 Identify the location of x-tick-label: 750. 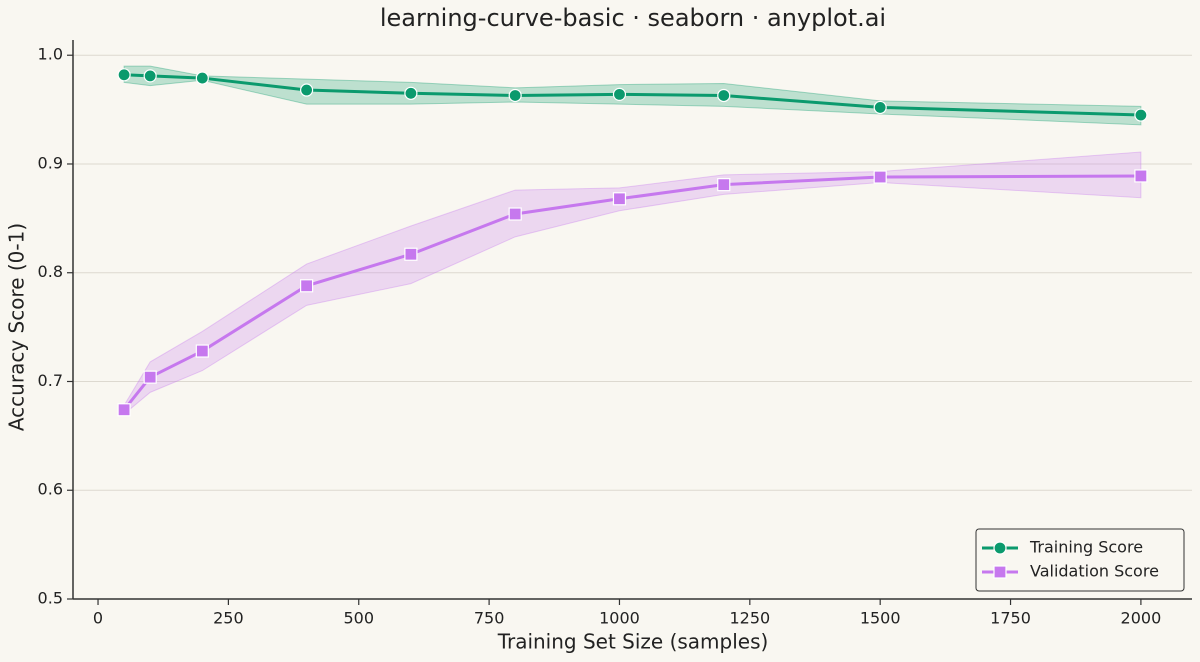
(489, 618).